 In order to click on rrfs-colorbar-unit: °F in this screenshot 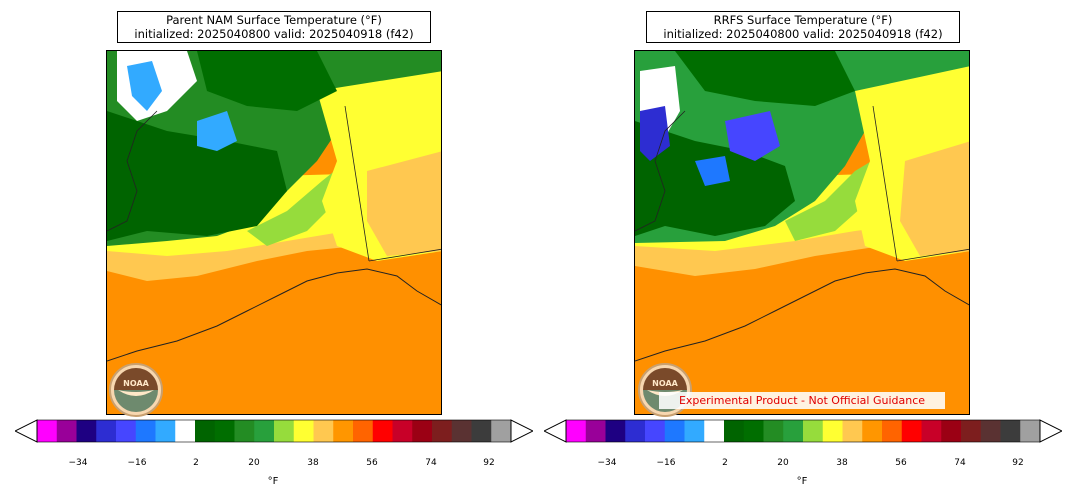, I will do `click(802, 481)`.